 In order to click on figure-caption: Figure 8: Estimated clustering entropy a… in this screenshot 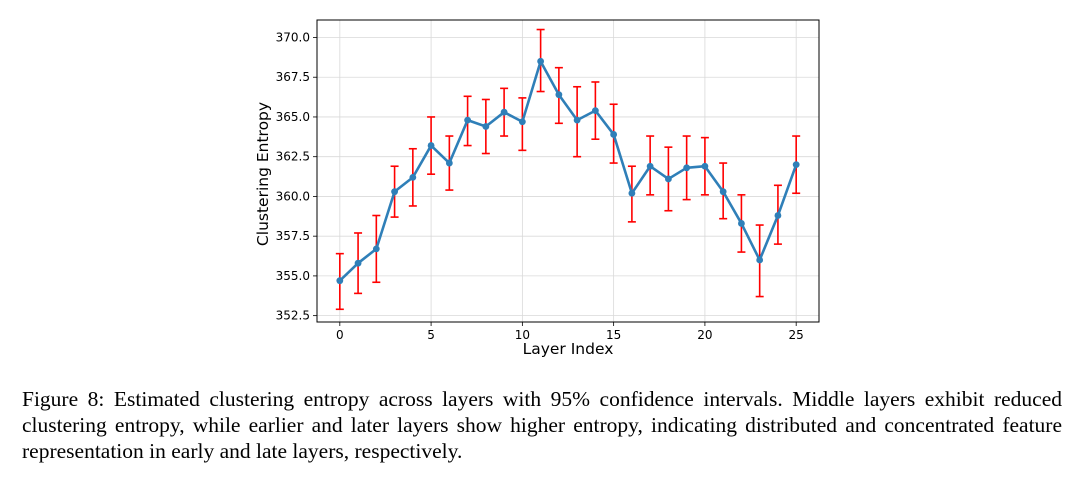, I will do `click(542, 425)`.